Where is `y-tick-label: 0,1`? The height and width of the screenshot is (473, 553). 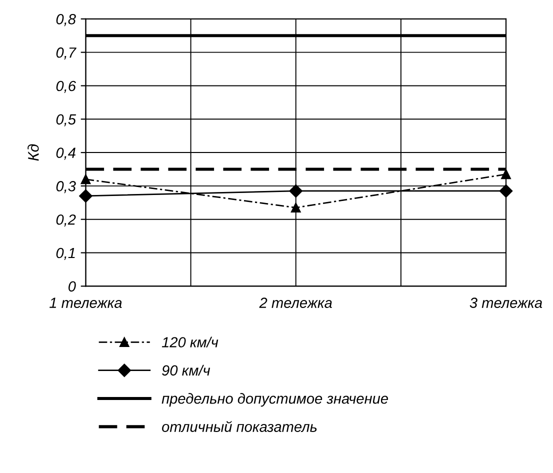
y-tick-label: 0,1 is located at coordinates (65, 254).